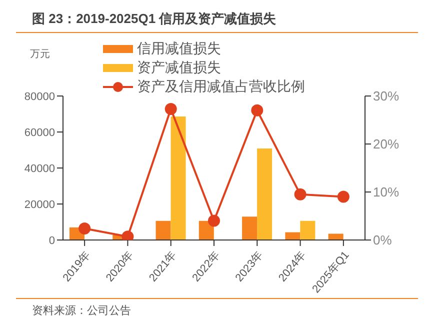 Image resolution: width=426 pixels, height=334 pixels. Describe the element at coordinates (386, 192) in the screenshot. I see `y2-tick-label: 10%` at that location.